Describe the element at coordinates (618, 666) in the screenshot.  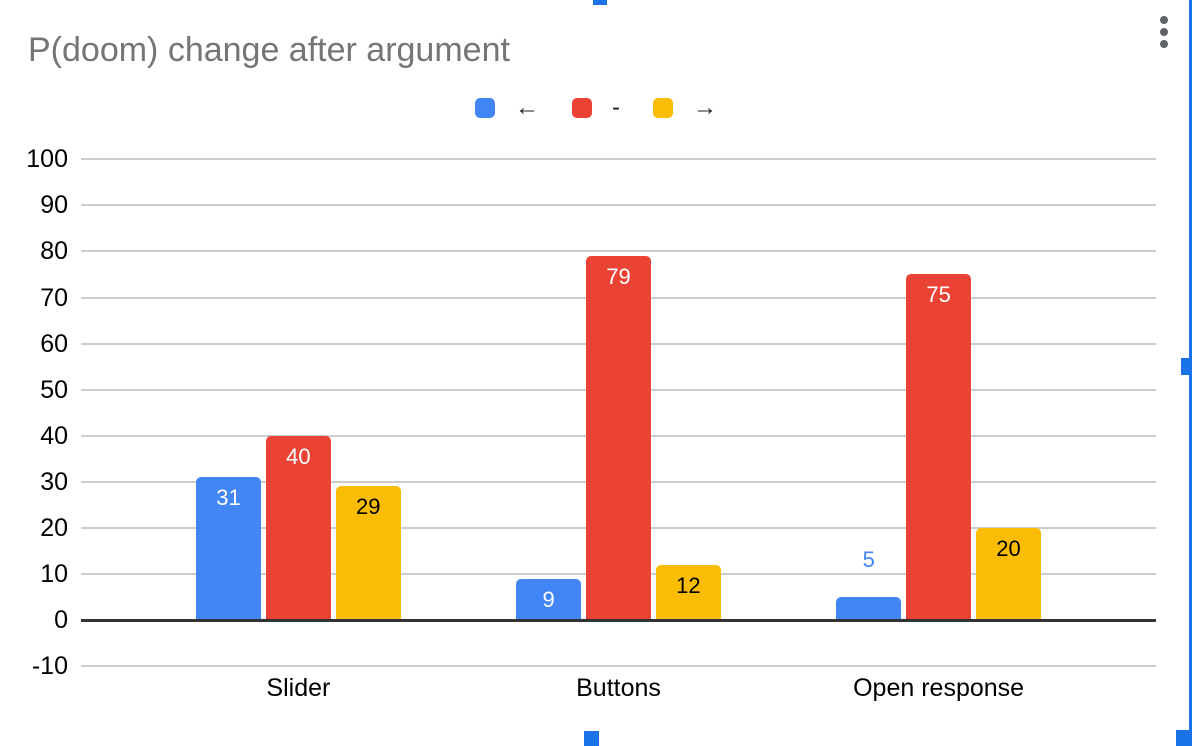
I see `gridline--10` at that location.